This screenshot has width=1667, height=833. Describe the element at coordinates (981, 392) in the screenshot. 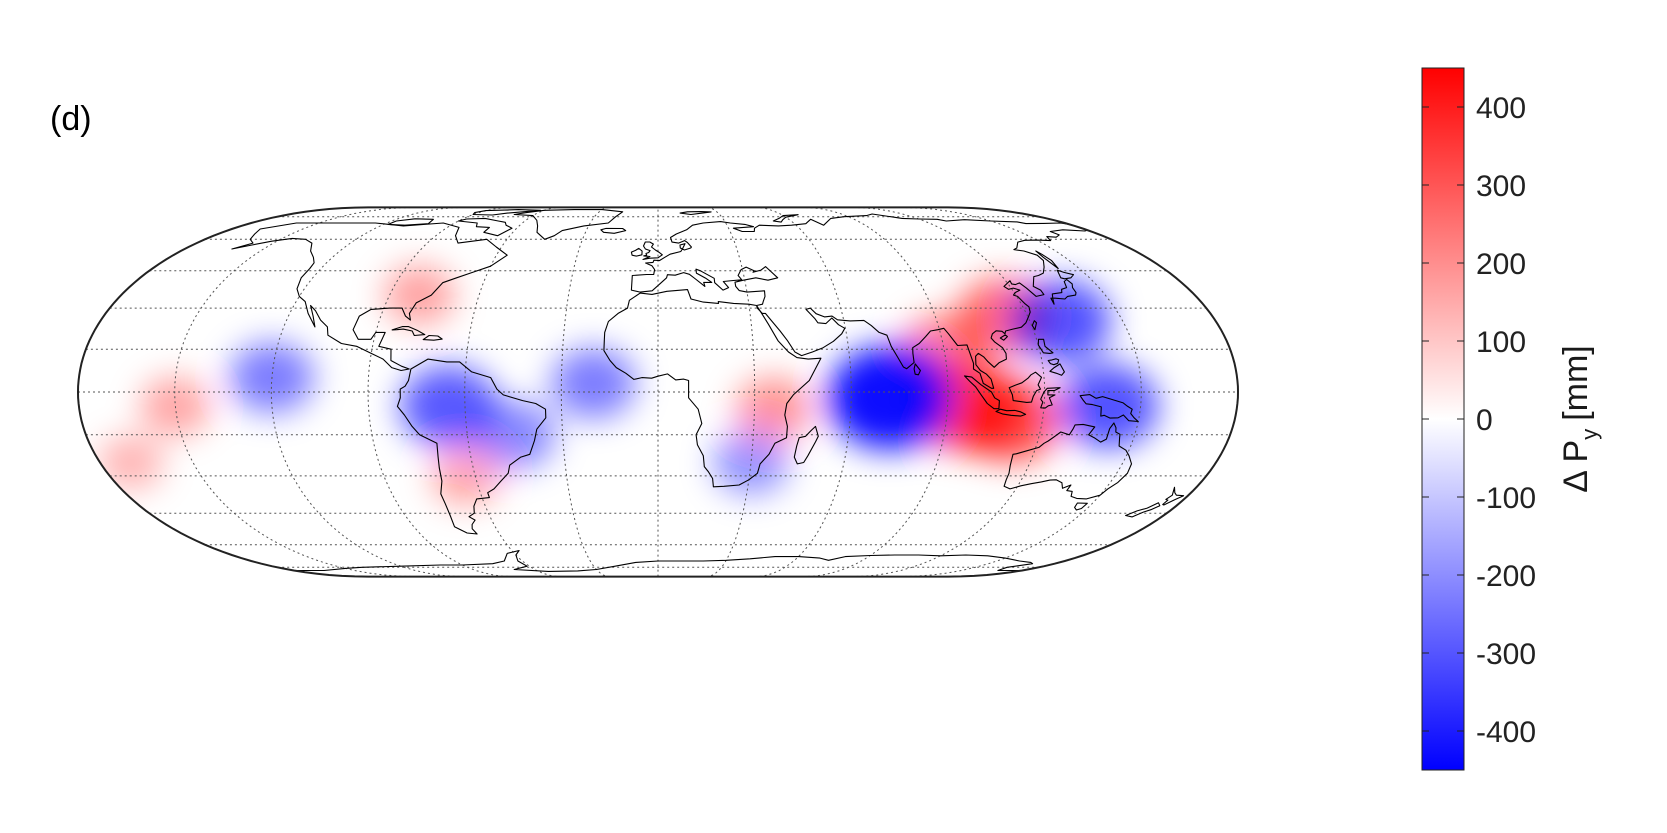

I see `coastline-sumatra` at that location.